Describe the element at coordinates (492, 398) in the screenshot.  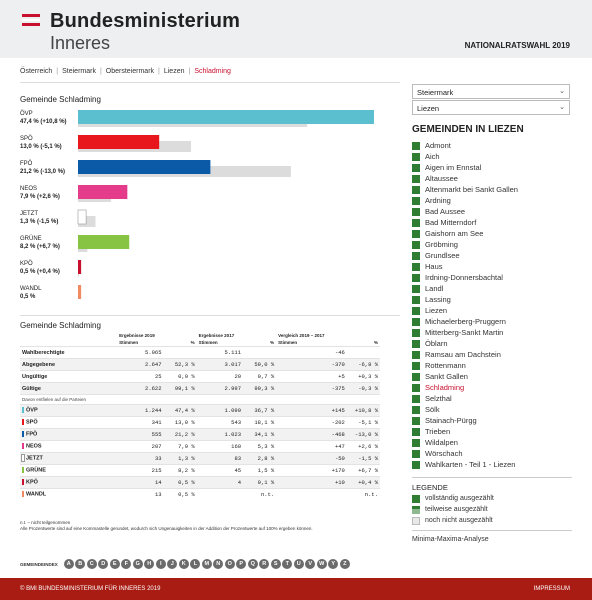
I see `municipality-item: Selzthal` at that location.